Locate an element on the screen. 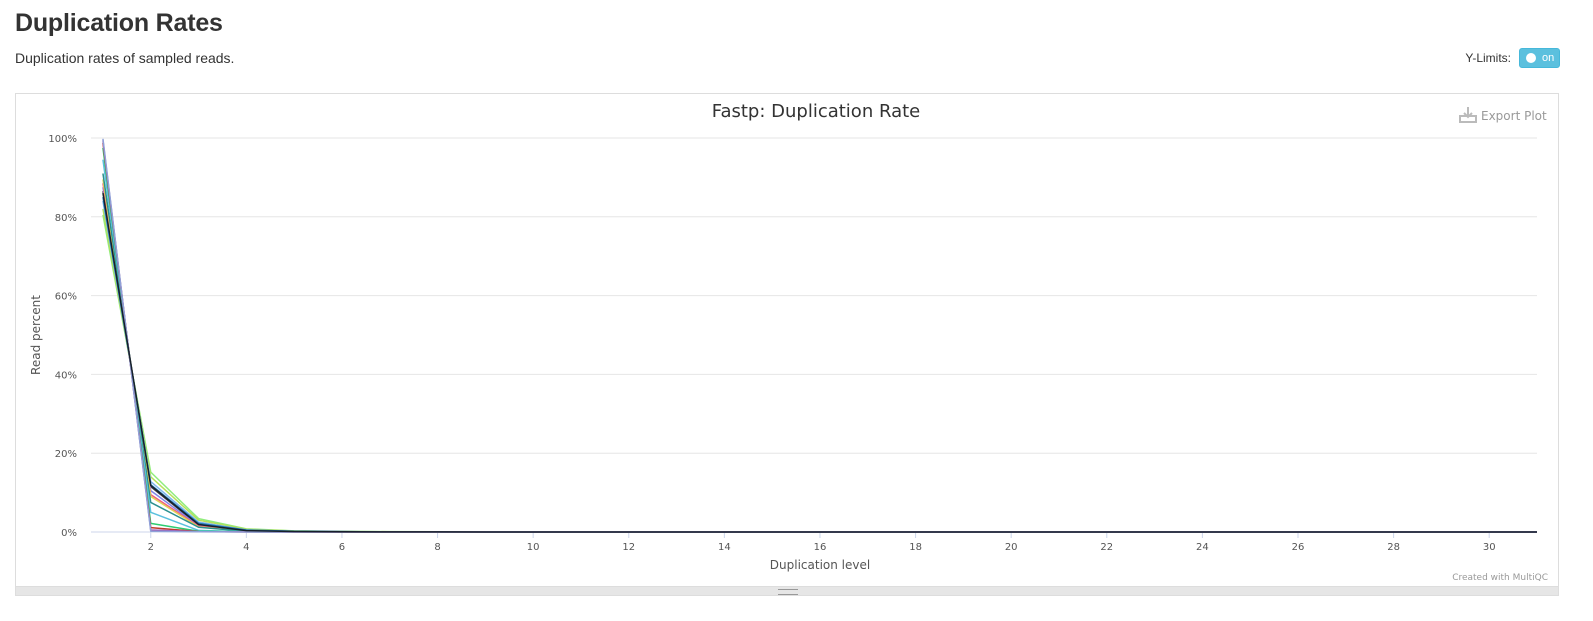 This screenshot has width=1593, height=621. chart-title: Fastp: Duplication Rate is located at coordinates (816, 111).